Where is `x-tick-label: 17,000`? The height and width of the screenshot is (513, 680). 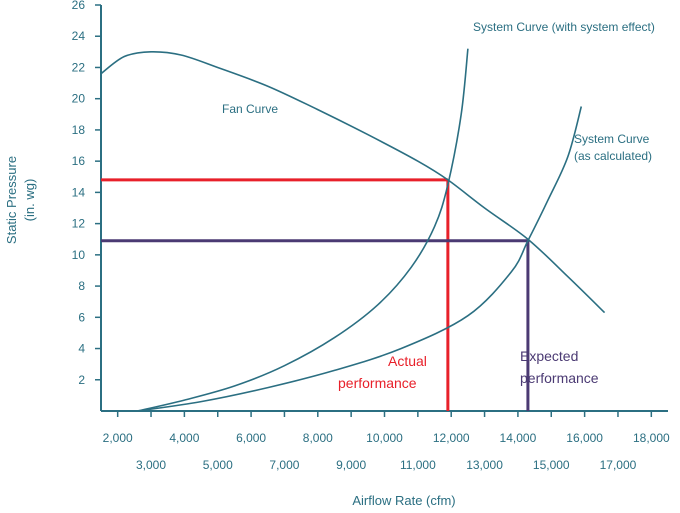 x-tick-label: 17,000 is located at coordinates (618, 465).